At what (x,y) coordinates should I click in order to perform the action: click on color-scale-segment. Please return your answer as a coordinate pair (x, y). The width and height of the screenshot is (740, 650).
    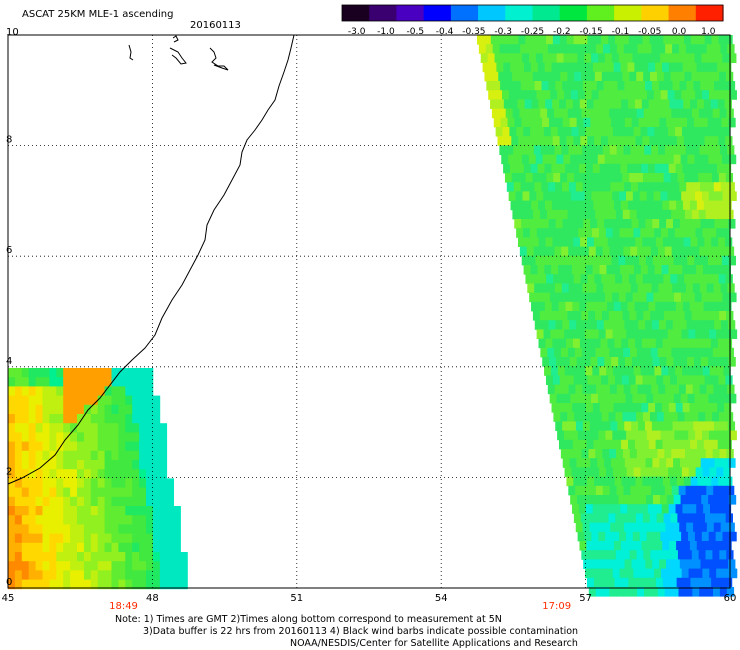
    Looking at the image, I should click on (356, 13).